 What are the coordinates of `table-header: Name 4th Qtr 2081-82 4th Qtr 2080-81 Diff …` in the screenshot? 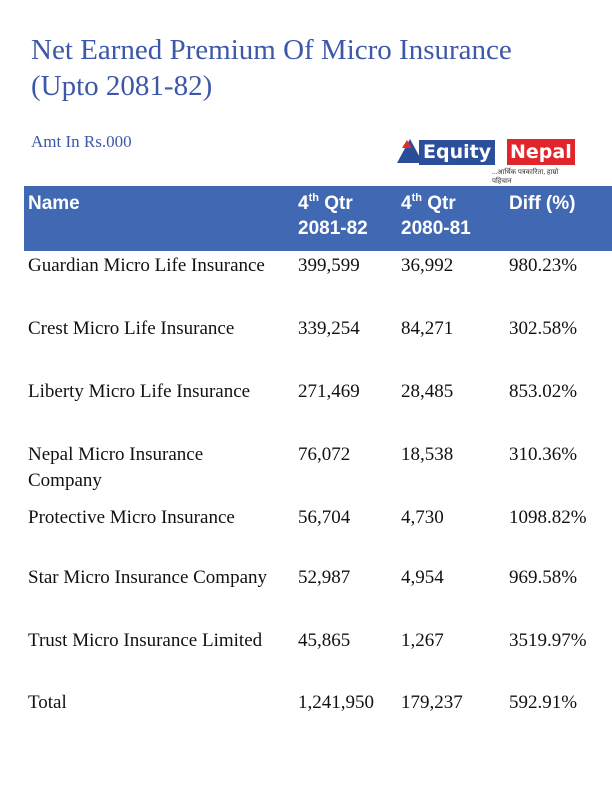 It's located at (318, 218).